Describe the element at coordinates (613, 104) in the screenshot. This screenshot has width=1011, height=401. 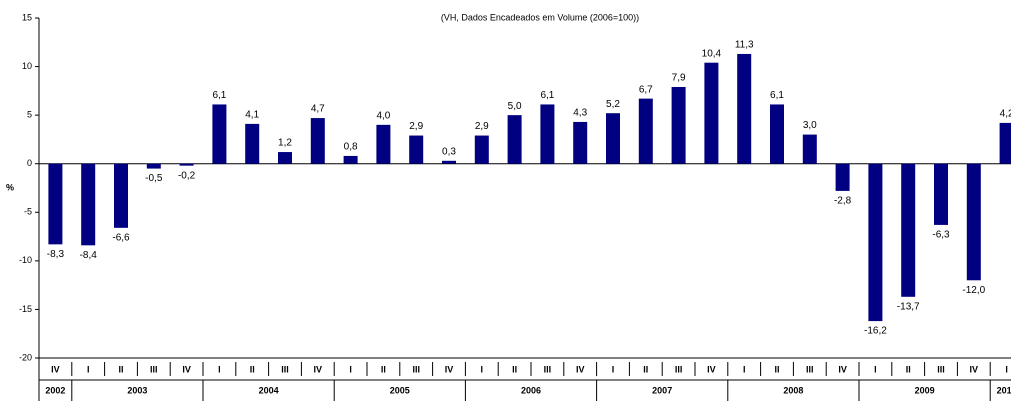
I see `value-label: 5,2` at that location.